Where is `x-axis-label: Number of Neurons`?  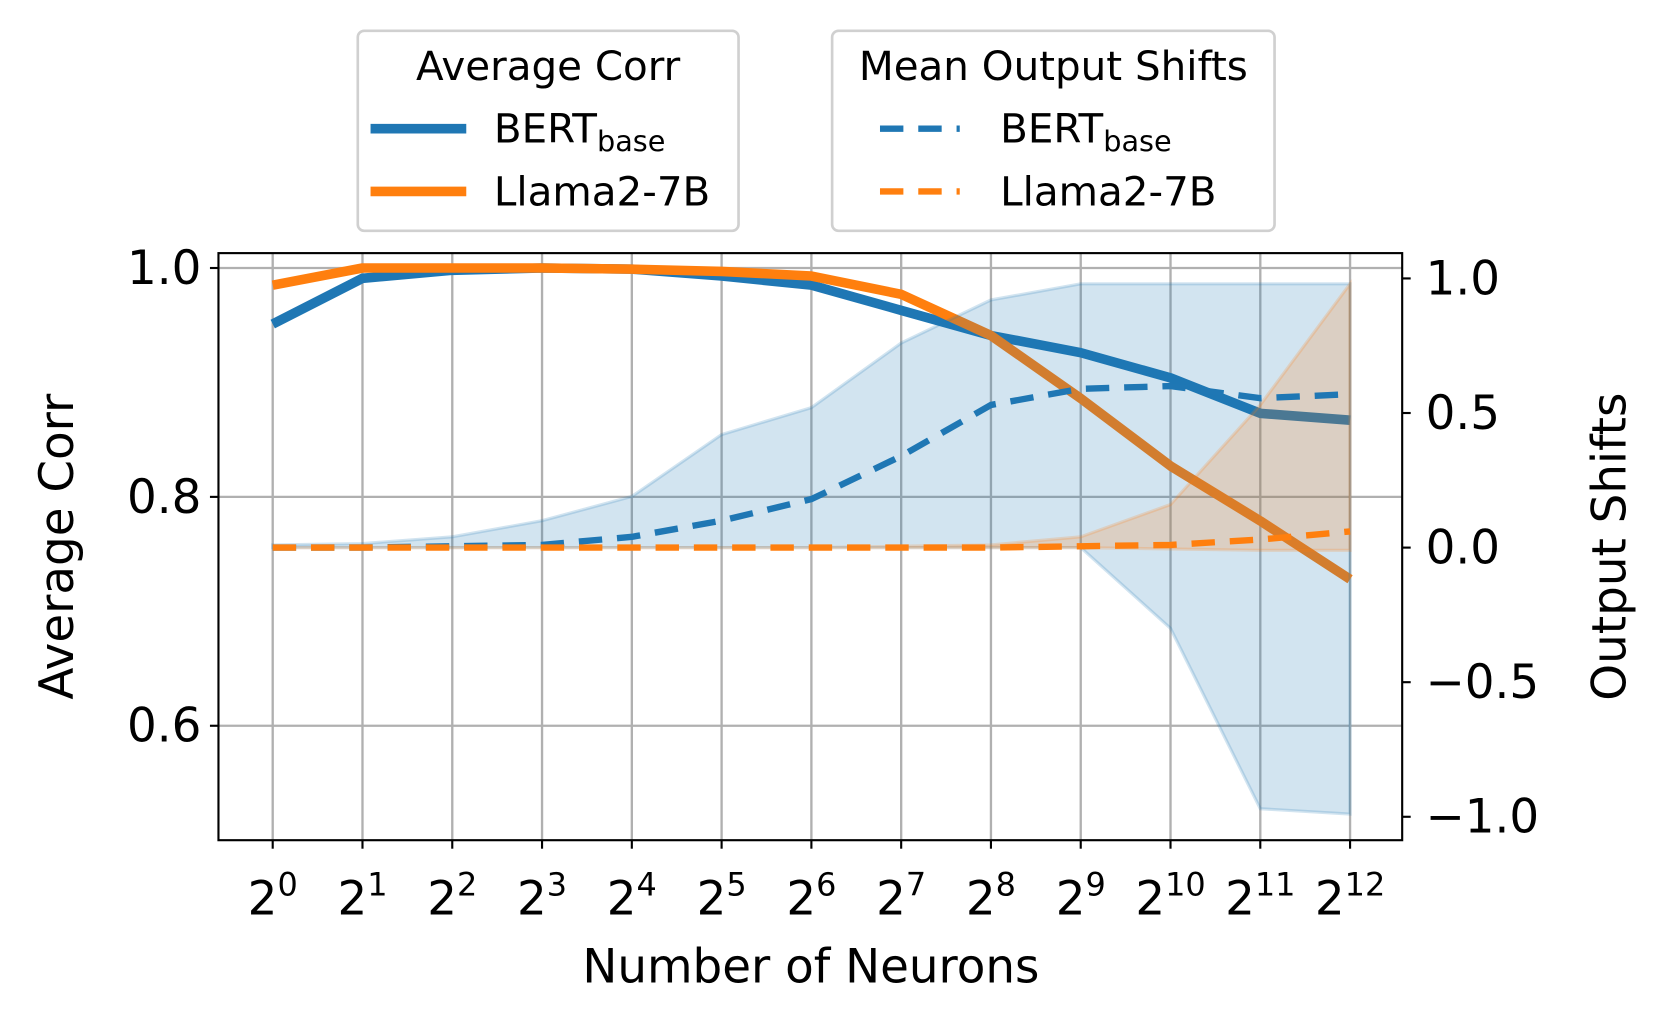
x-axis-label: Number of Neurons is located at coordinates (810, 968).